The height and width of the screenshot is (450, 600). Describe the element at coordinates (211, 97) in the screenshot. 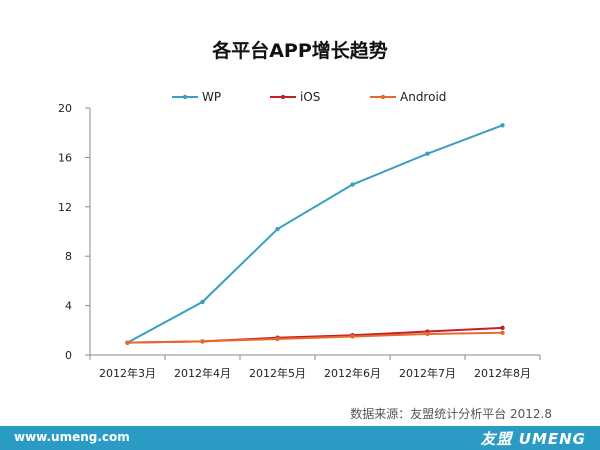

I see `legend-label-wp: WP` at that location.